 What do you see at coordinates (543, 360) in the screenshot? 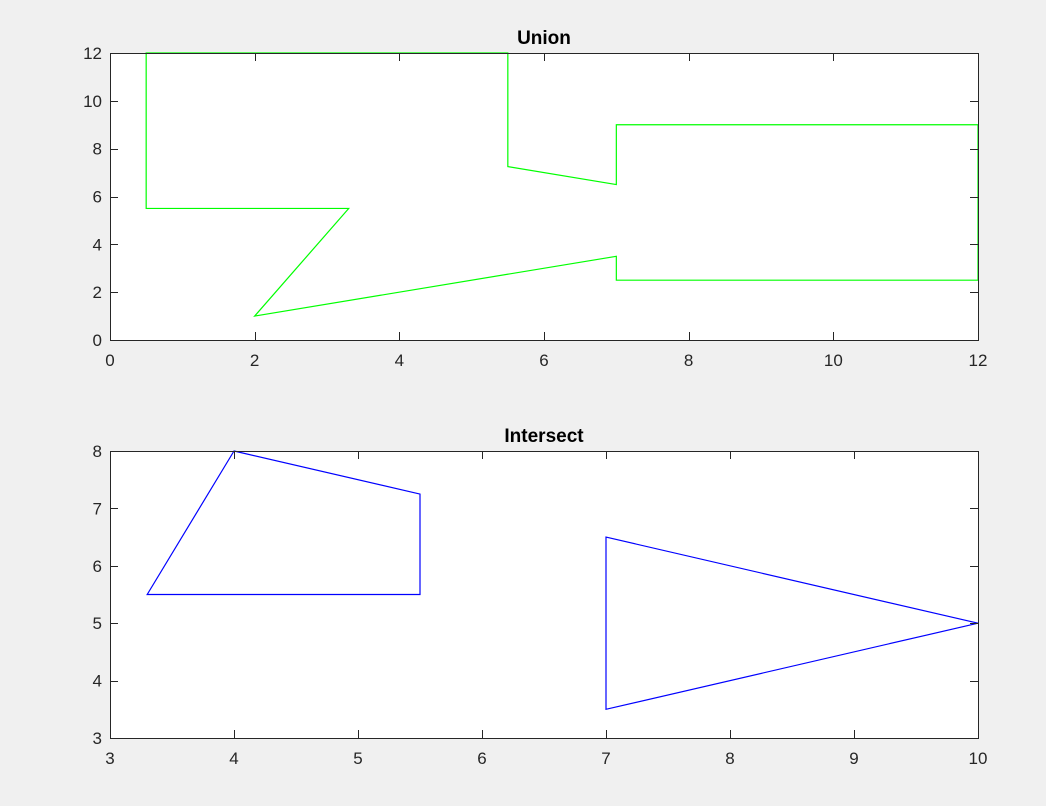
I see `x-tick-label-union-3: 6` at bounding box center [543, 360].